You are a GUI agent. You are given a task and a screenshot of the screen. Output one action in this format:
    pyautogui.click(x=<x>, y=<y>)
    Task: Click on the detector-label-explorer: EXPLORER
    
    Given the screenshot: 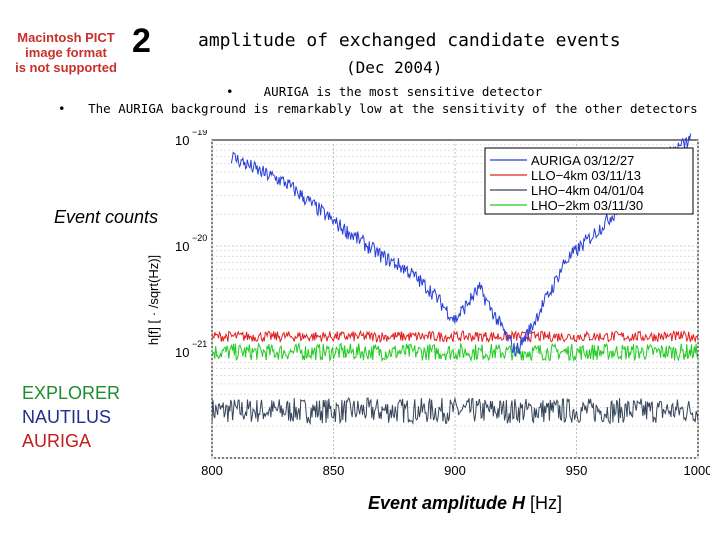 What is the action you would take?
    pyautogui.click(x=71, y=393)
    